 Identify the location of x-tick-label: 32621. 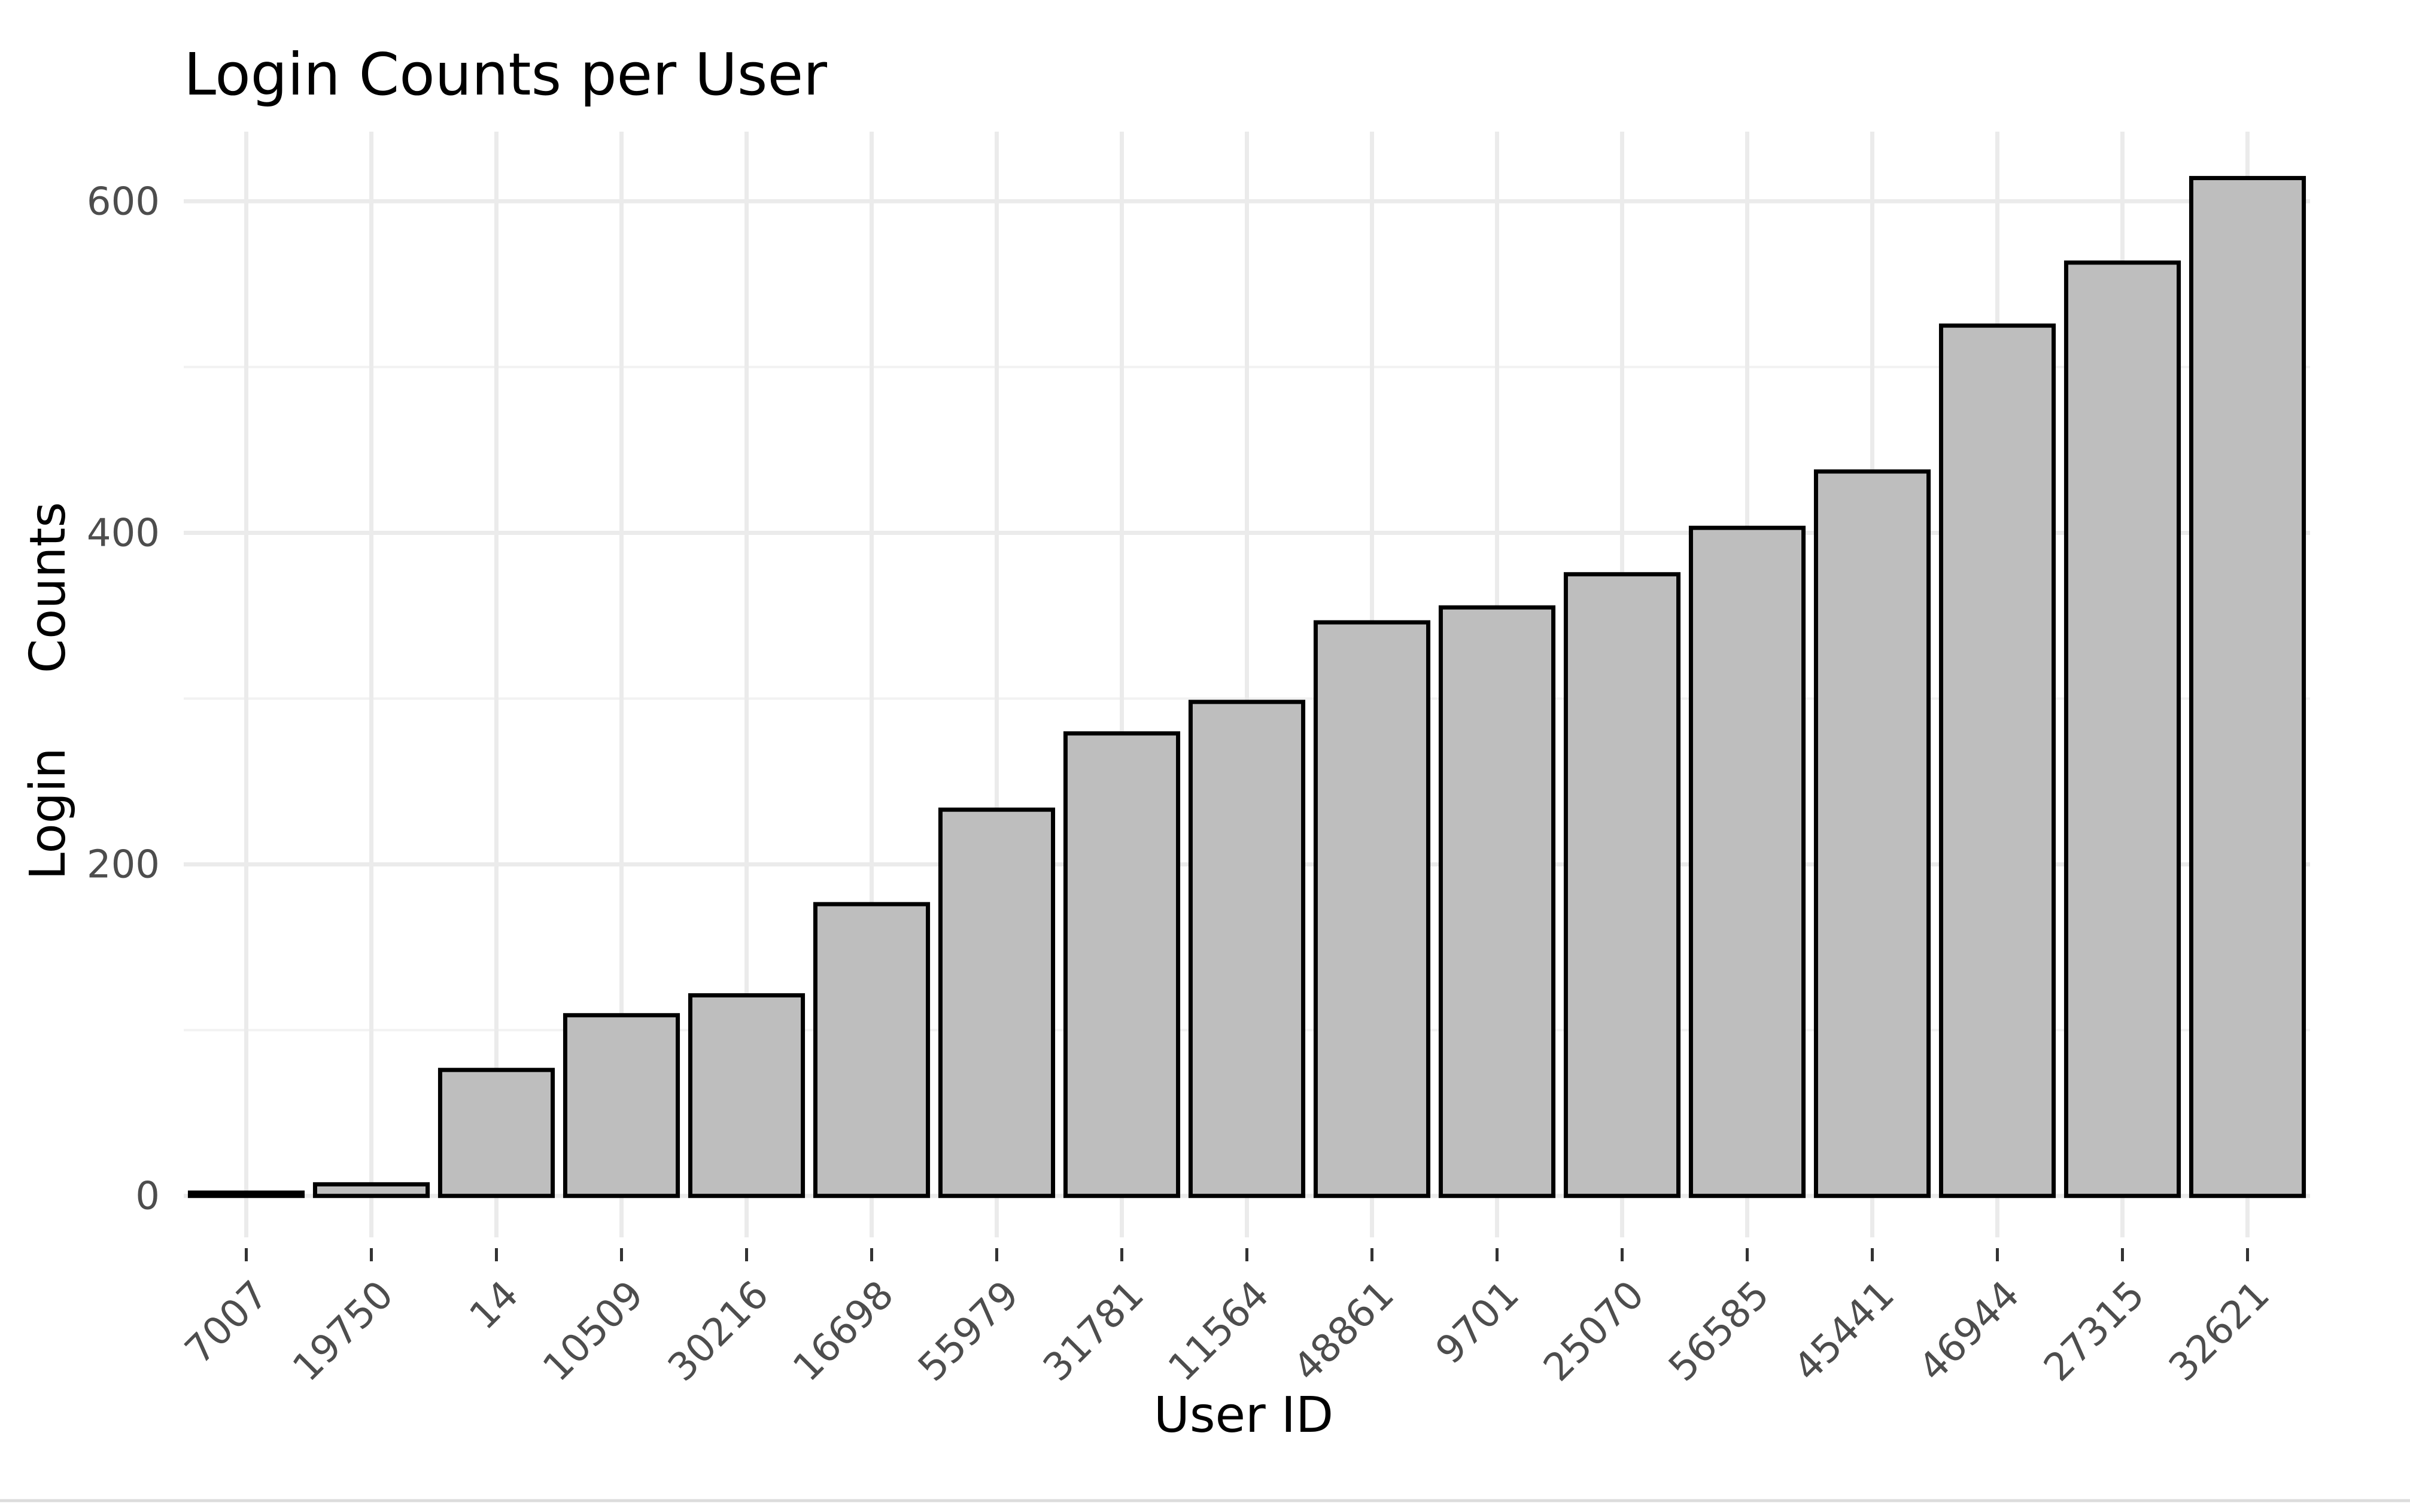
(2219, 1331).